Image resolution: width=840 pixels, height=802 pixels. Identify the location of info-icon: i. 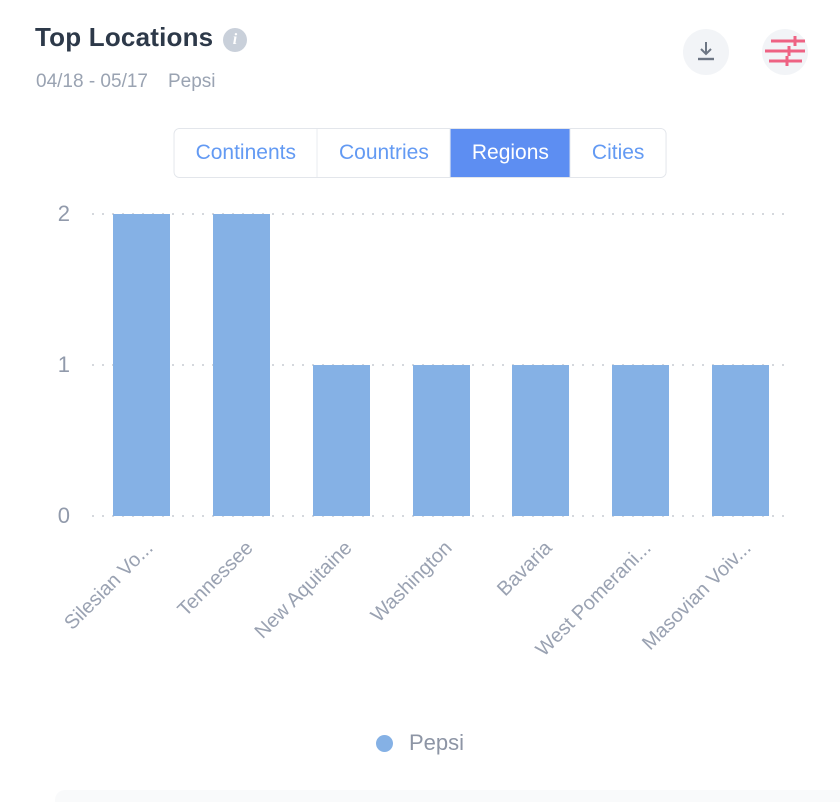
(235, 40).